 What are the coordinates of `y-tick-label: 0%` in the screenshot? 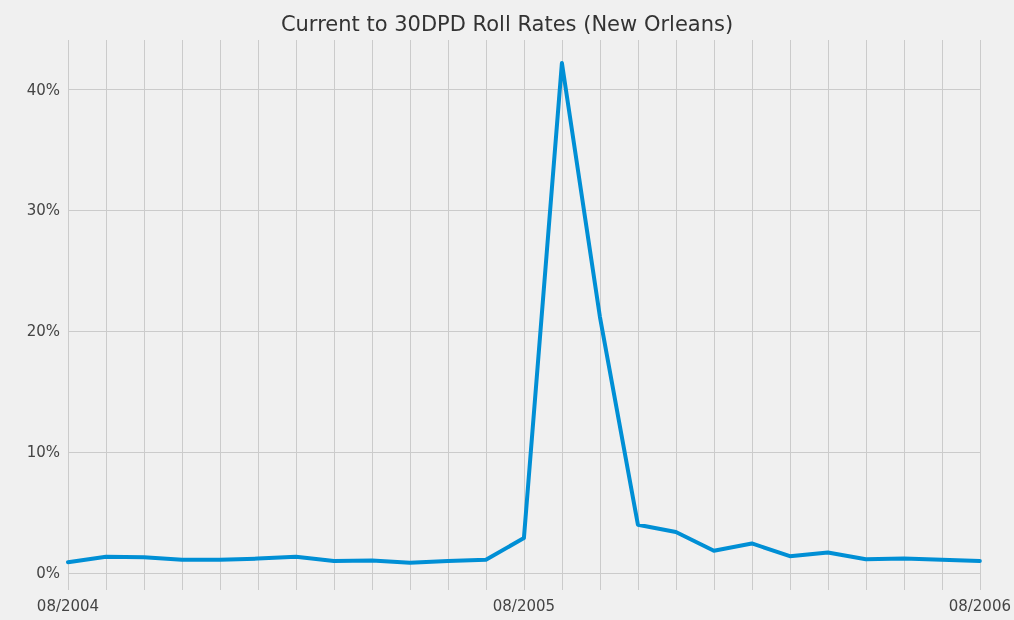 It's located at (48, 573).